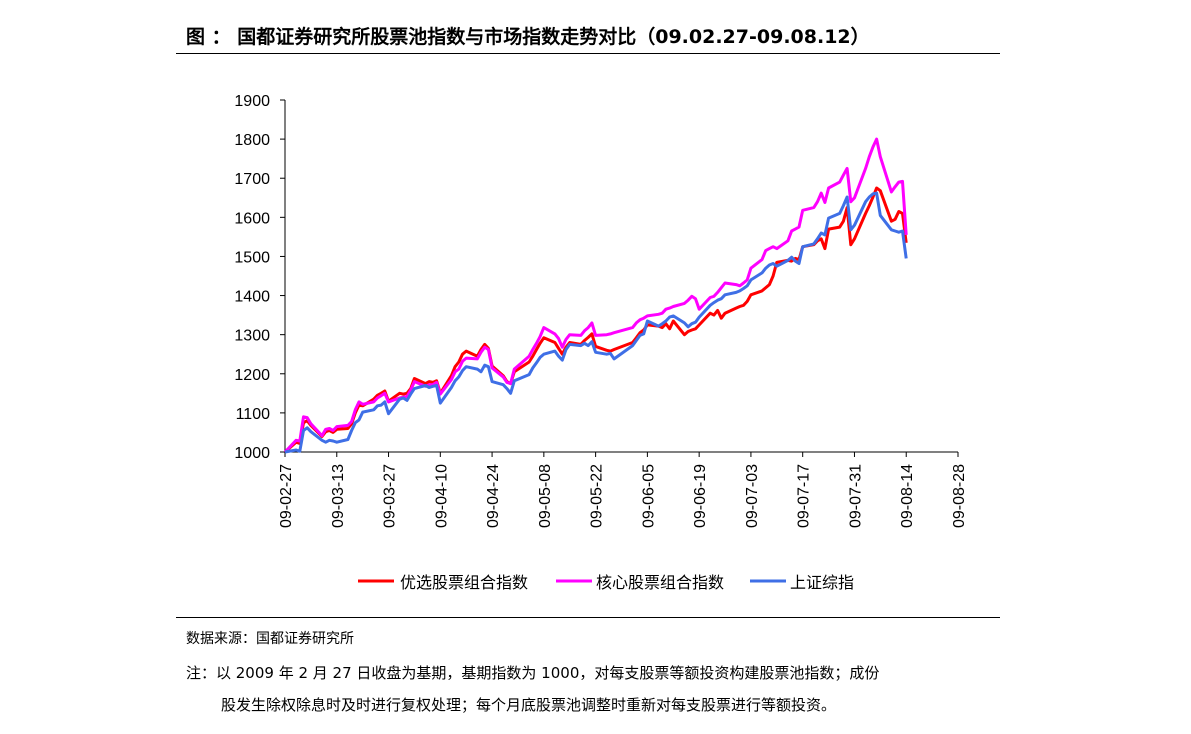  What do you see at coordinates (597, 496) in the screenshot?
I see `x-tick-label: 09-05-22` at bounding box center [597, 496].